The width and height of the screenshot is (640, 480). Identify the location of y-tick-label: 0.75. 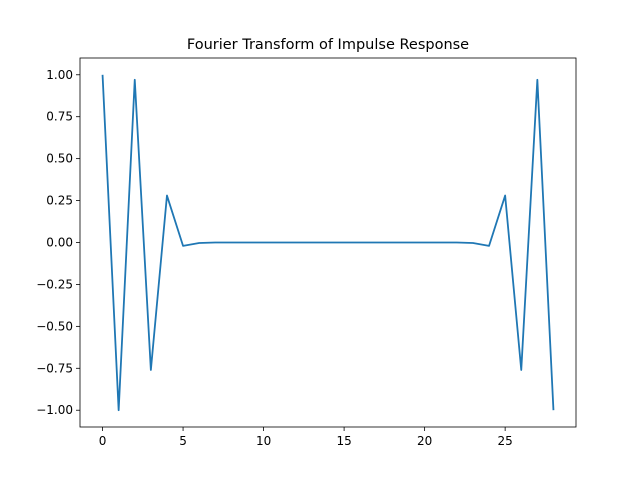
(59, 117).